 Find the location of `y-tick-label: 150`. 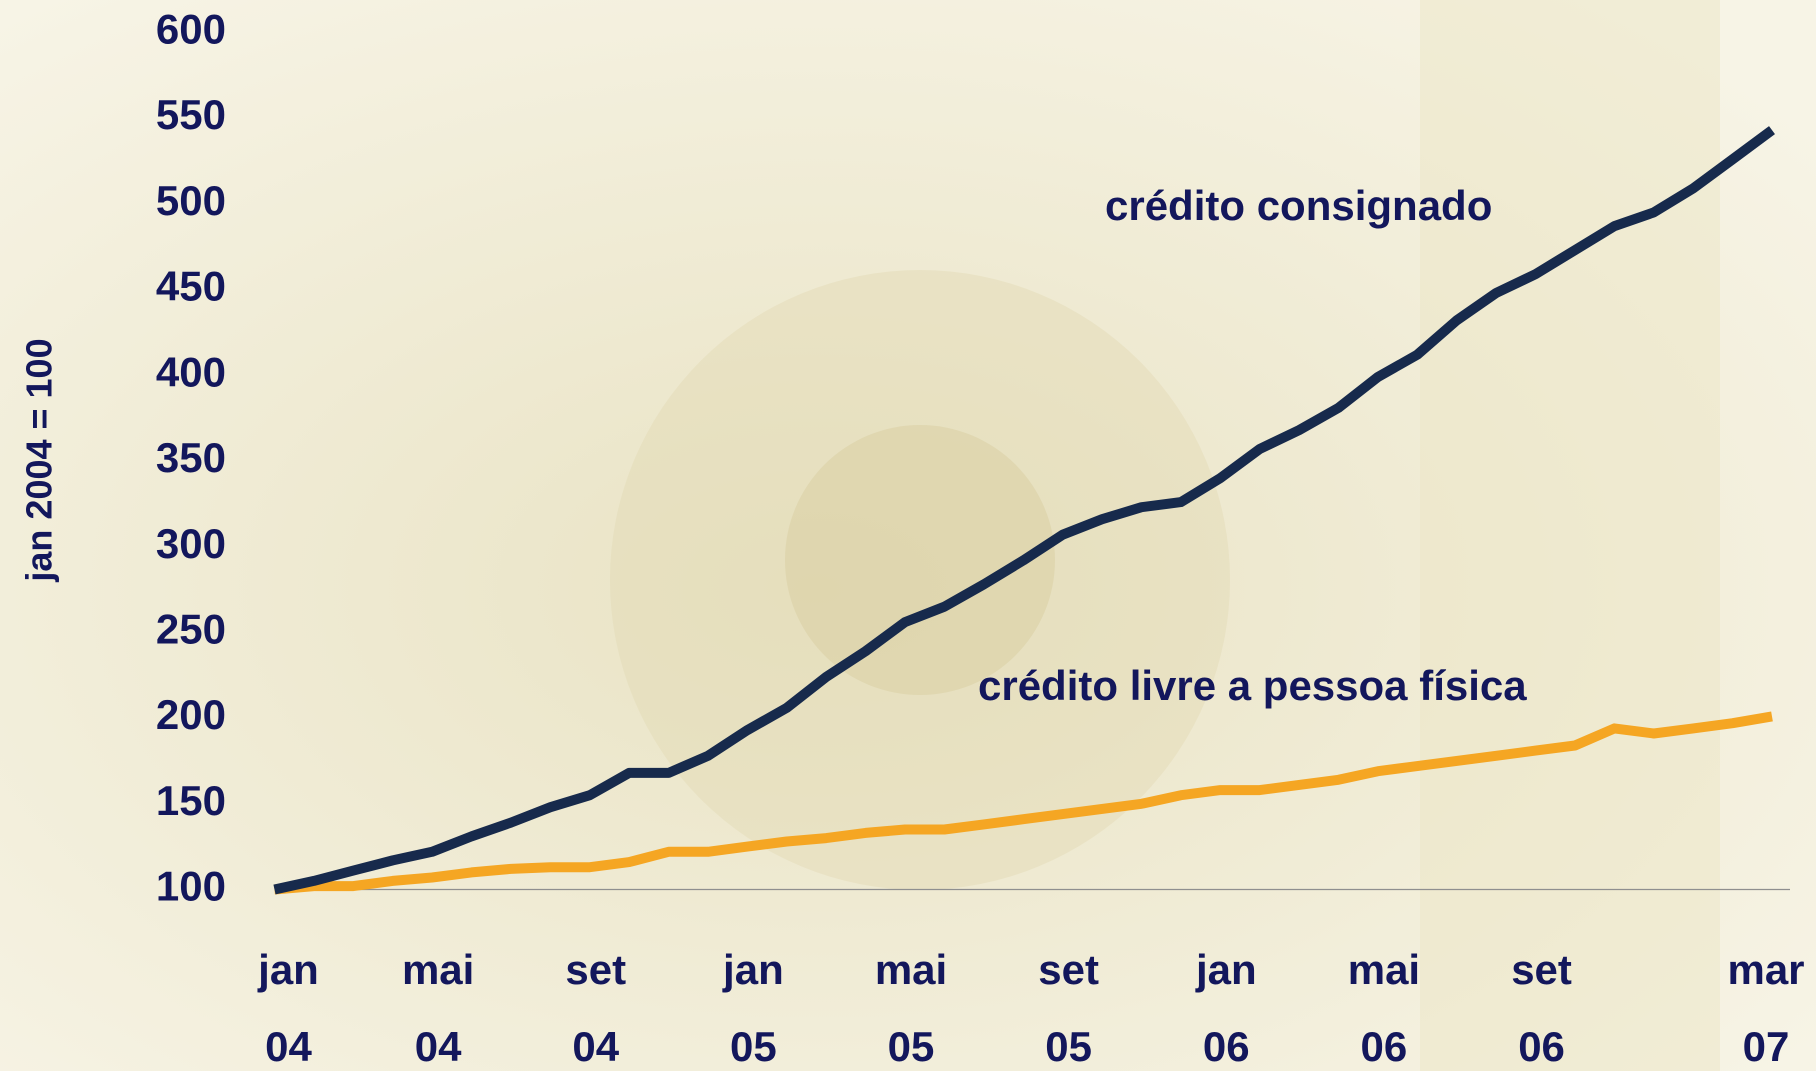

y-tick-label: 150 is located at coordinates (191, 800).